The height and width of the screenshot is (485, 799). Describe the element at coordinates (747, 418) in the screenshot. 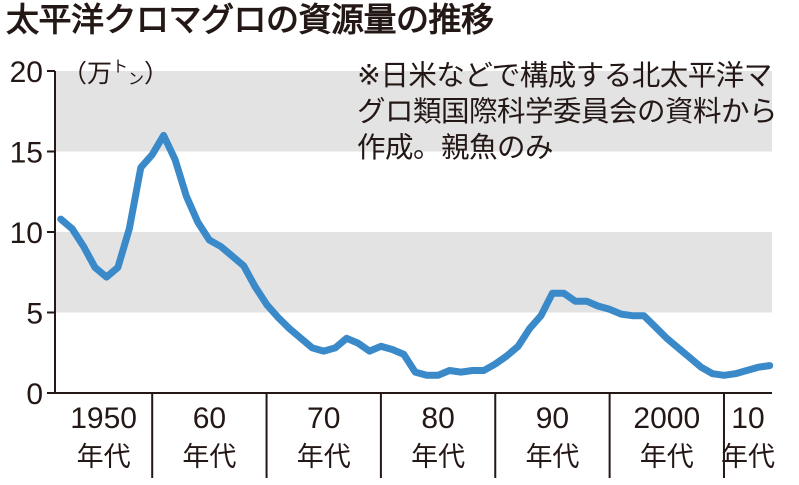

I see `x-tick-label: 10` at that location.